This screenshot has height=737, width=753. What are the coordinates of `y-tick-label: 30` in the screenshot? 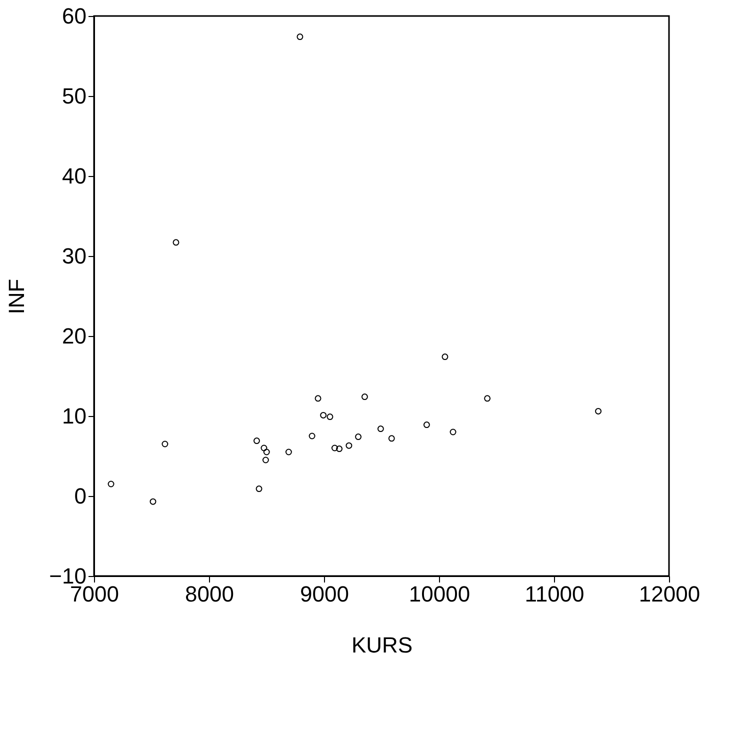 It's located at (74, 256).